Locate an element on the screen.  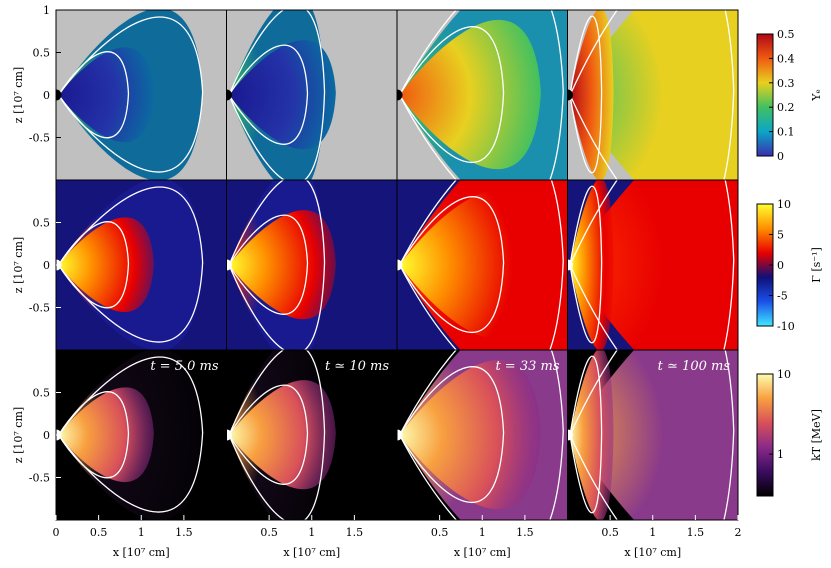
panel-r1-c0 is located at coordinates (141, 265).